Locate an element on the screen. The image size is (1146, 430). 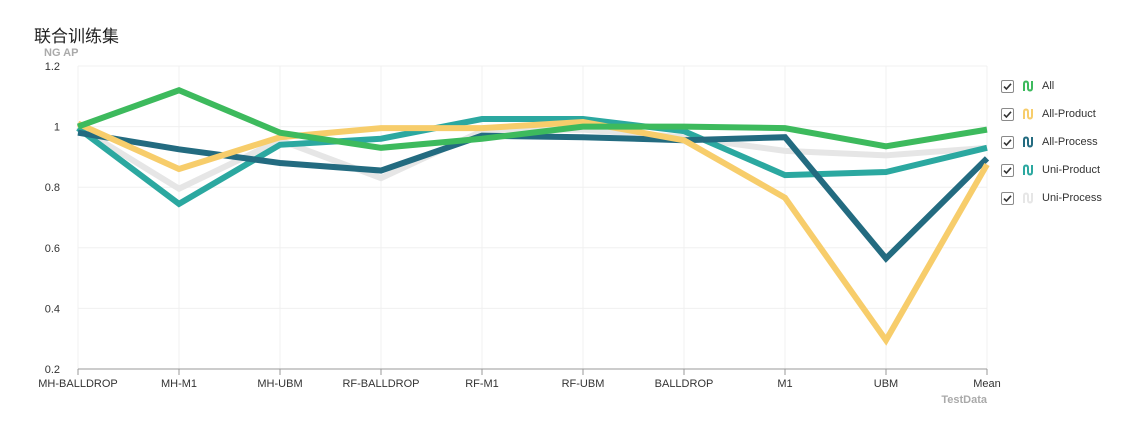
y-tick-label: 0.2 is located at coordinates (52, 370).